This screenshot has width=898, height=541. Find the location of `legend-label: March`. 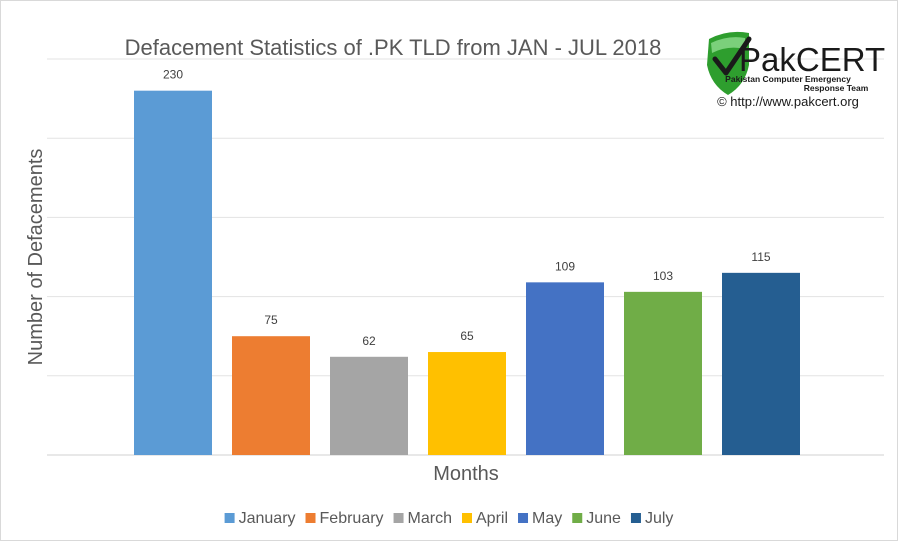

legend-label: March is located at coordinates (430, 518).